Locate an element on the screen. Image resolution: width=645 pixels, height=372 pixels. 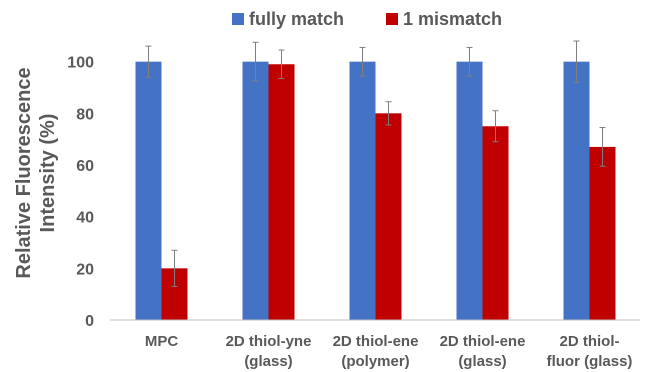
x-category-label: 2D thiol-fluor (glass) is located at coordinates (590, 351).